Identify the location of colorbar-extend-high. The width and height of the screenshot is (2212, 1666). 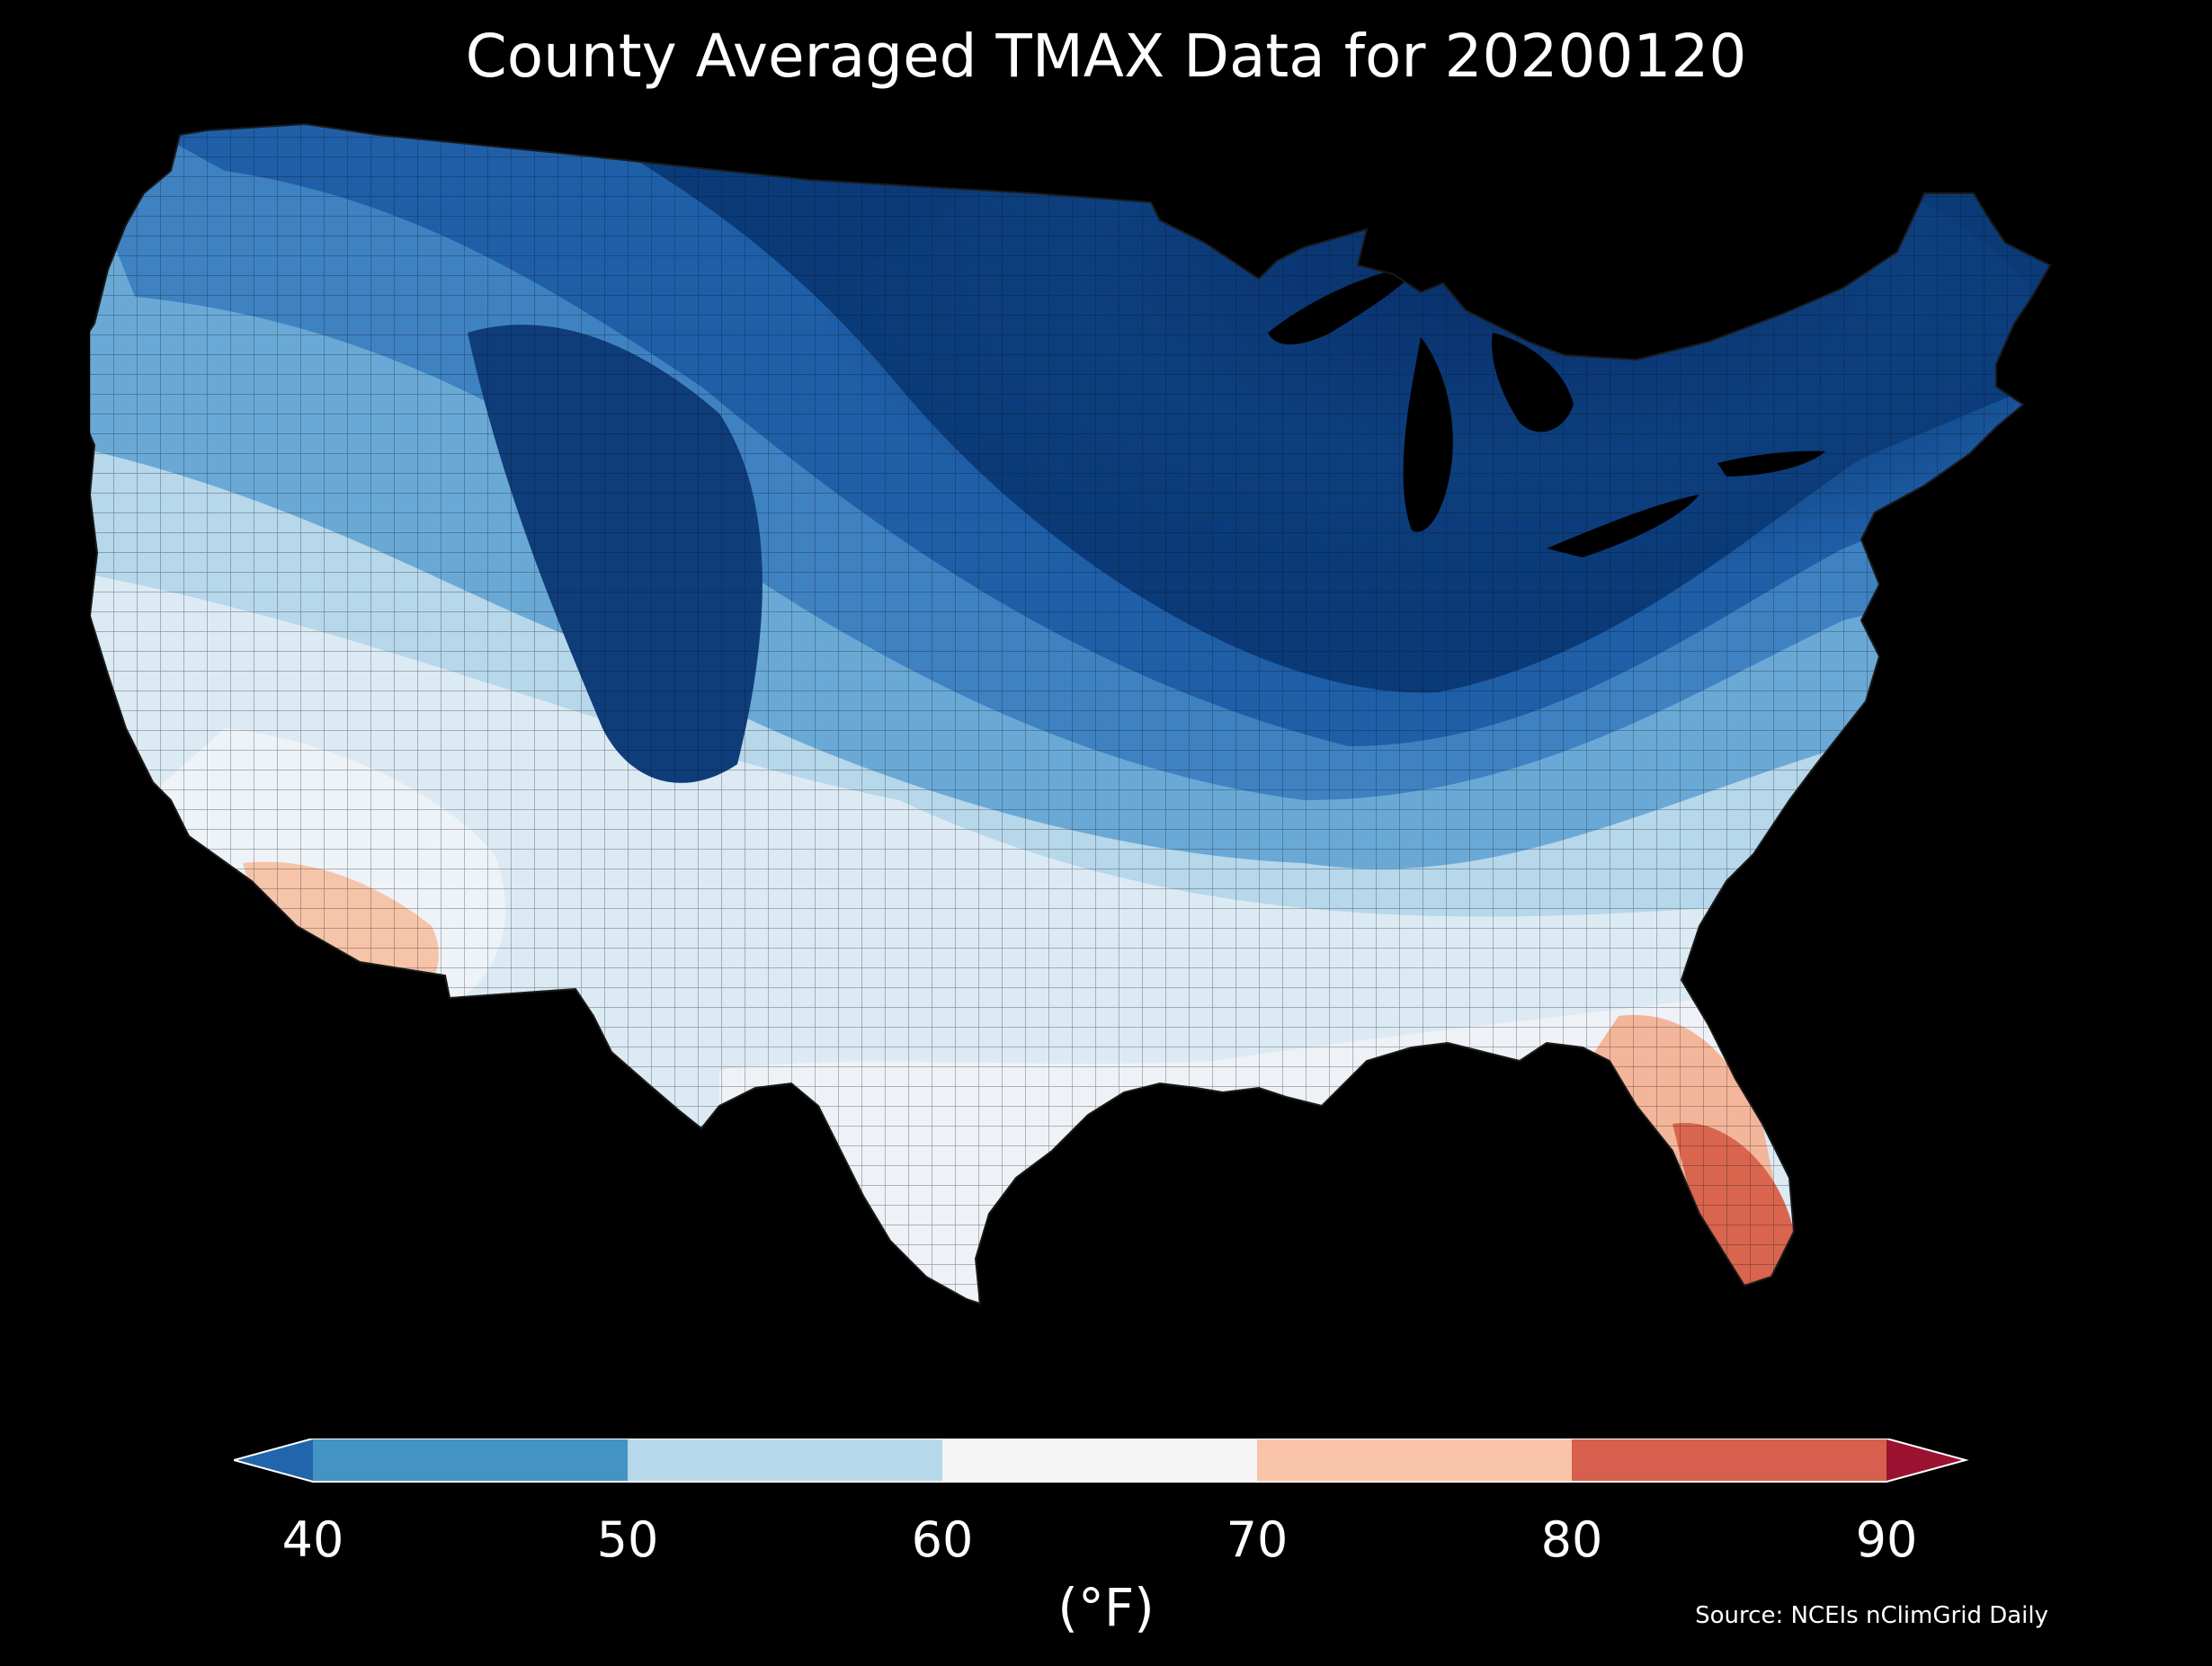
(1926, 1460).